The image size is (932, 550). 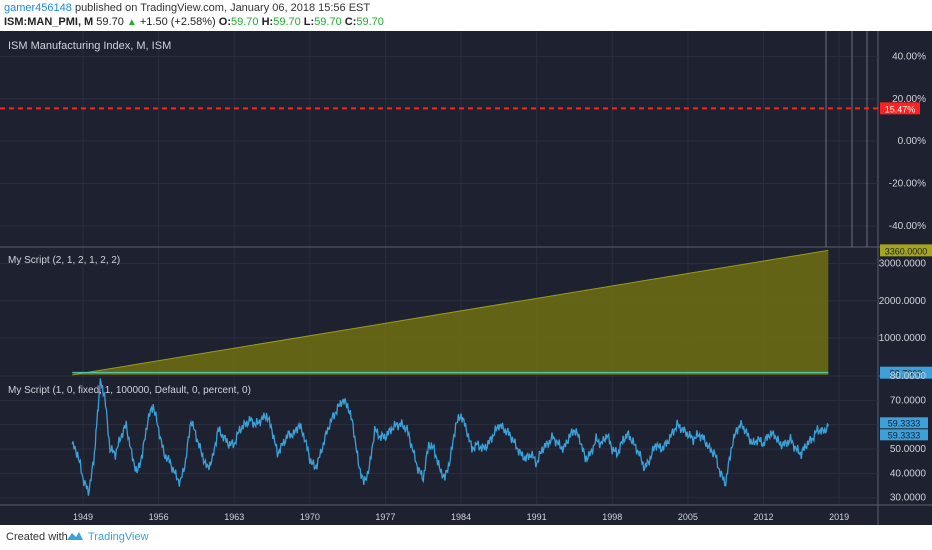 What do you see at coordinates (64, 260) in the screenshot?
I see `pane-title: My Script (2, 1, 2, 1, 2, 2)` at bounding box center [64, 260].